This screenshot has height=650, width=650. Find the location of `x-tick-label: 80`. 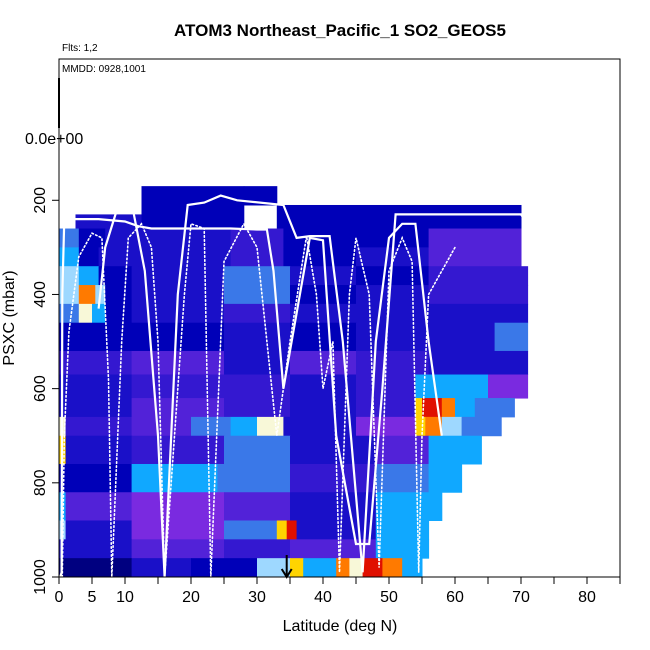

x-tick-label: 80 is located at coordinates (587, 597).